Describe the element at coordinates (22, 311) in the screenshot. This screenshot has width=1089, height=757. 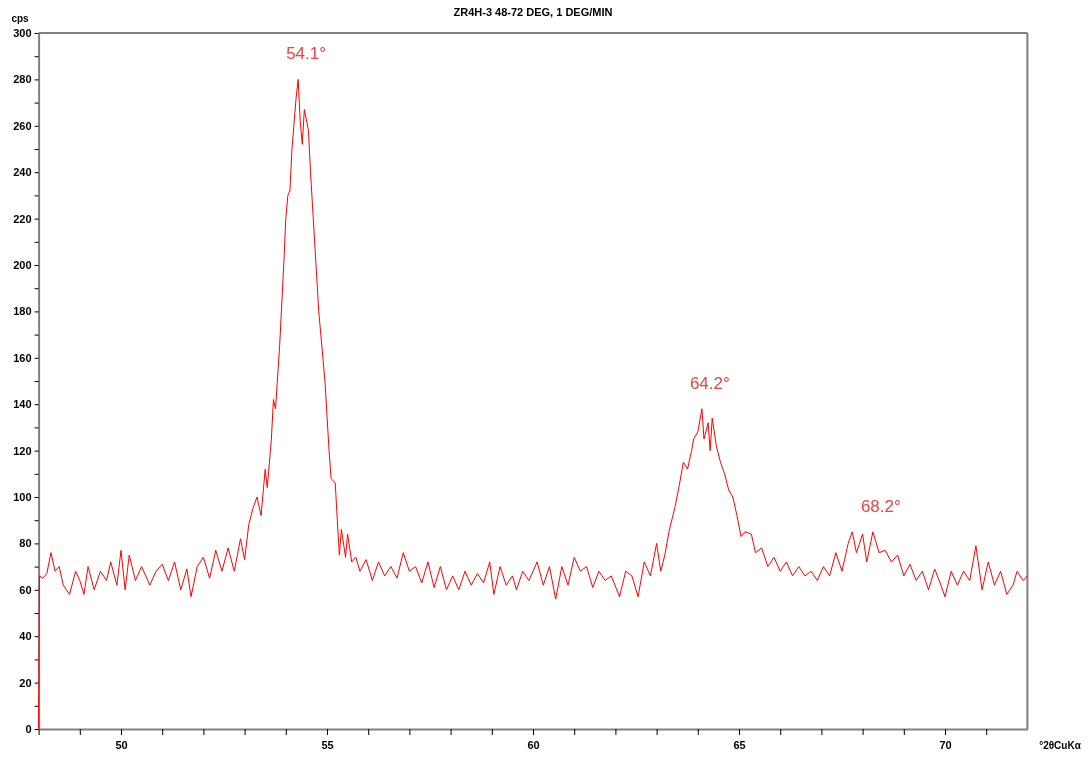
I see `y-tick-label: 180` at that location.